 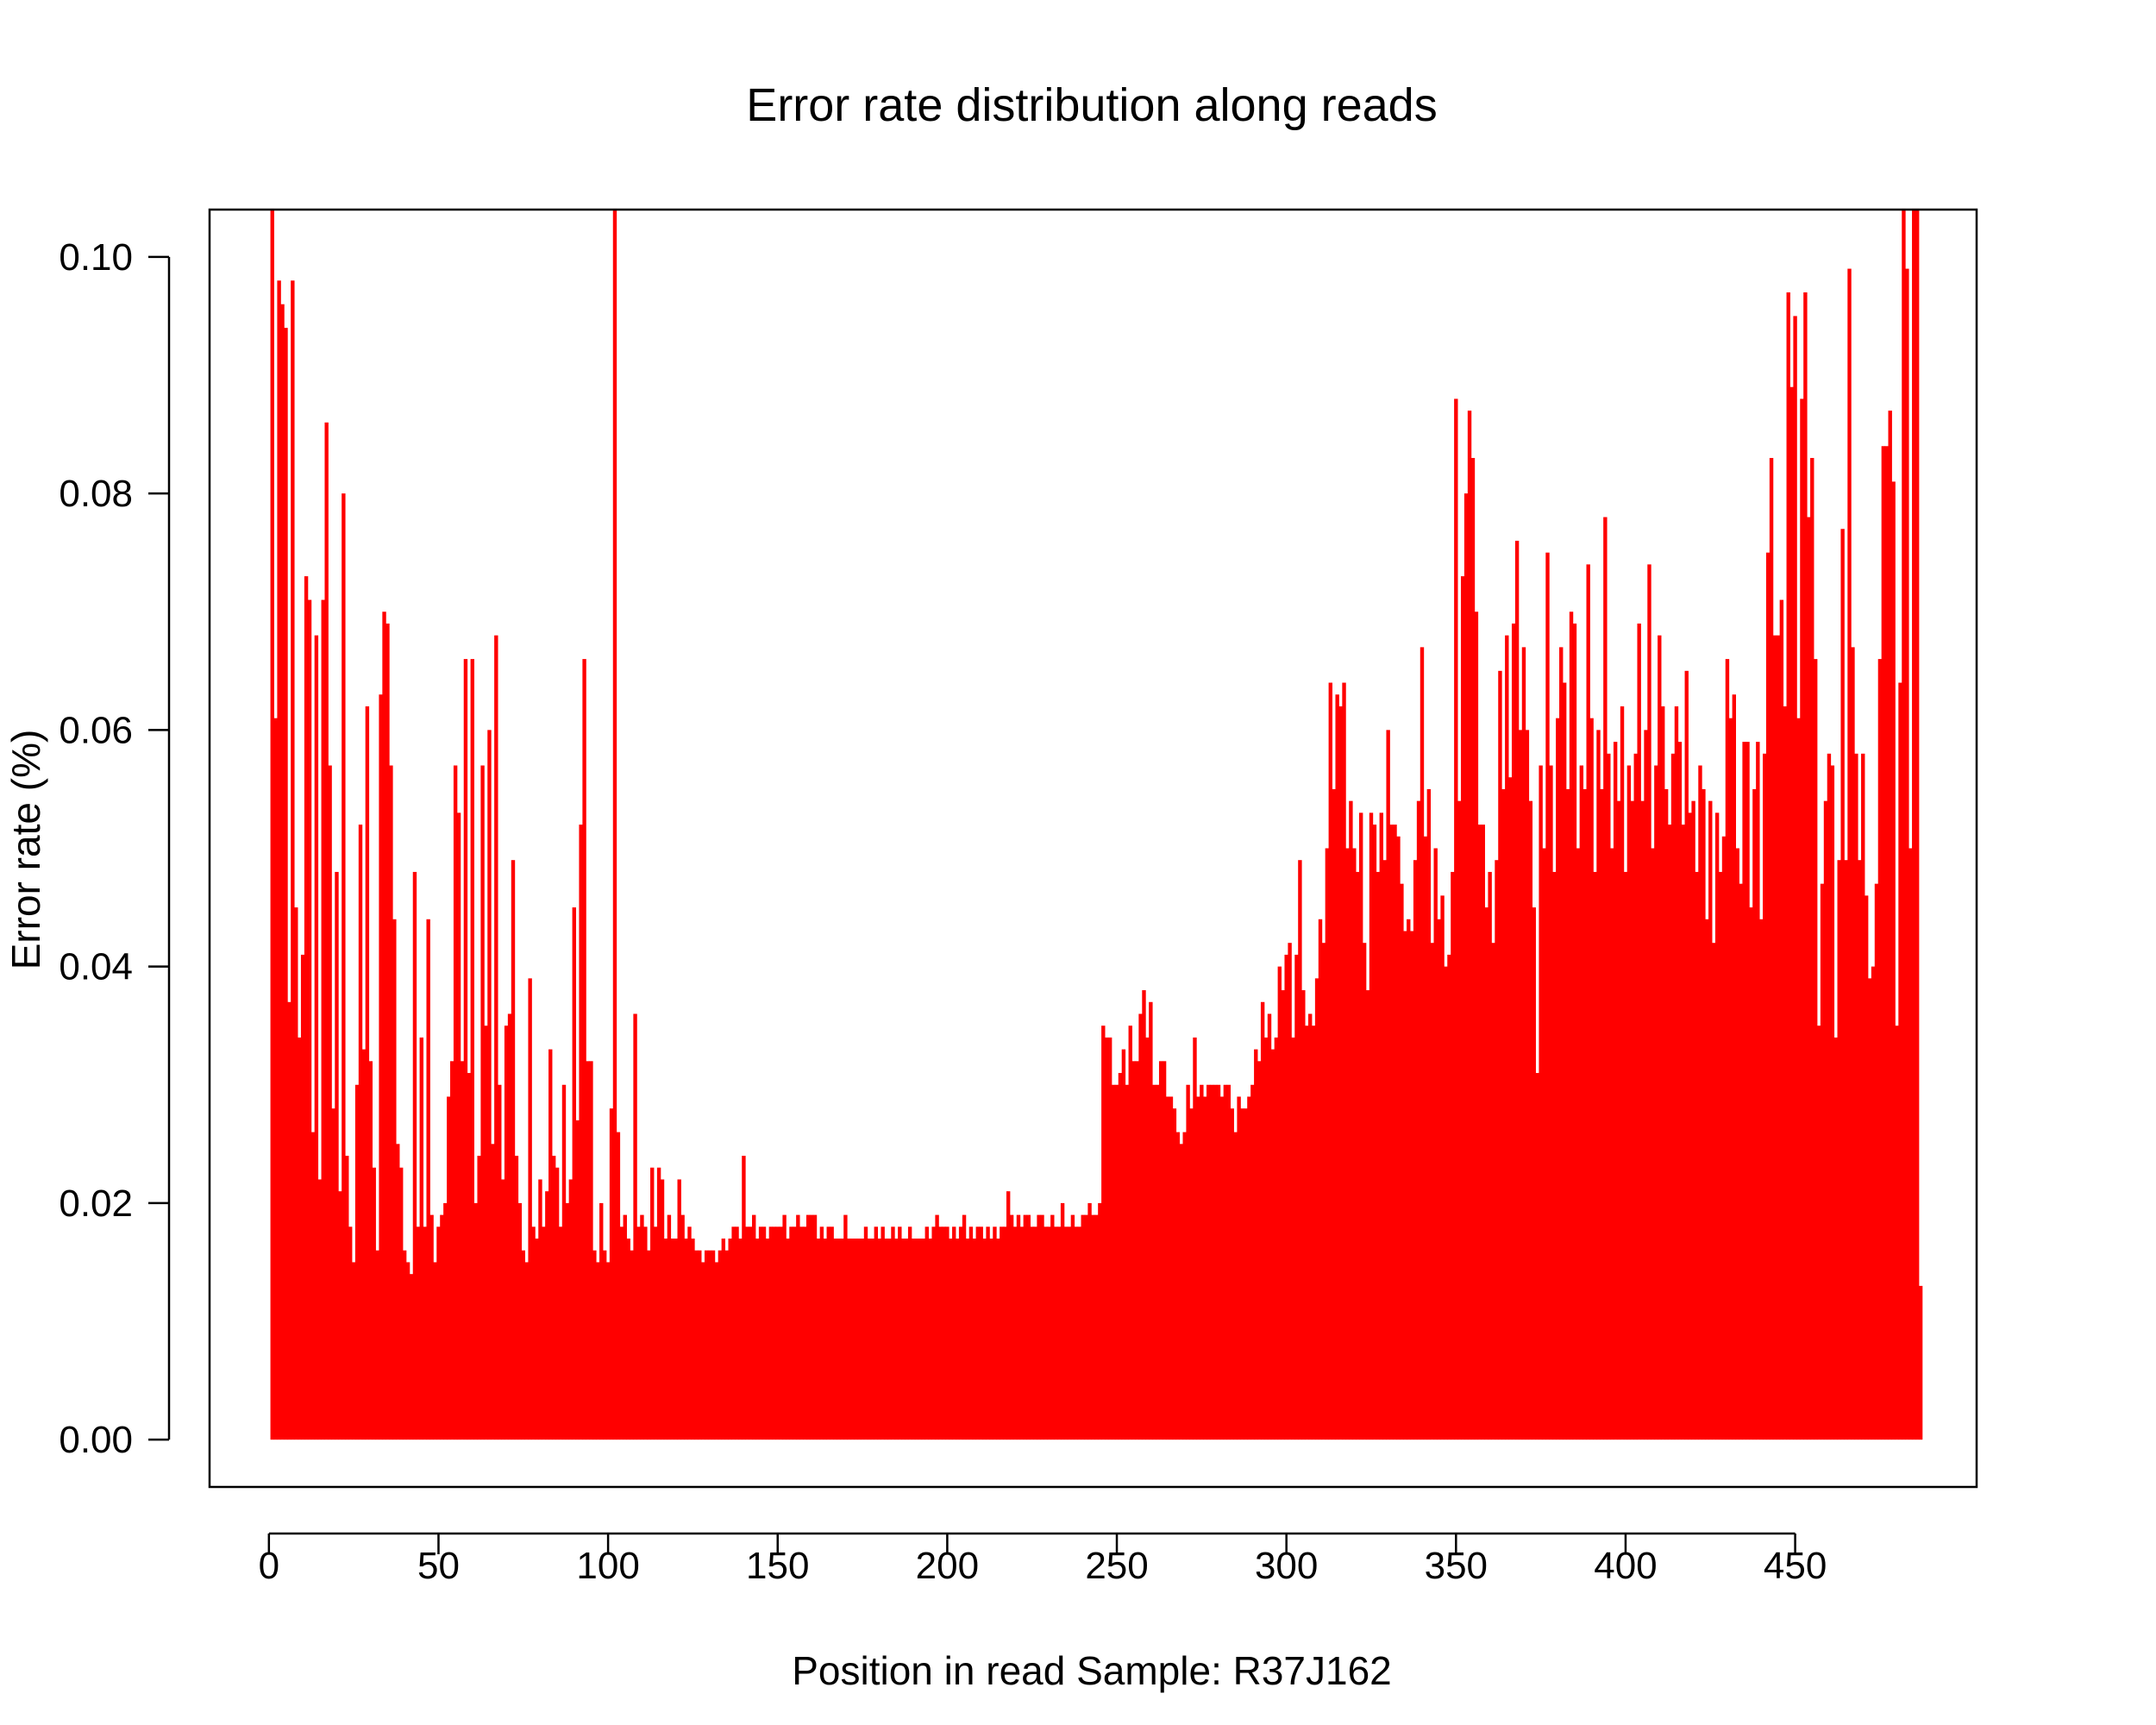 I want to click on y-tick-label: 0.08, so click(x=96, y=494).